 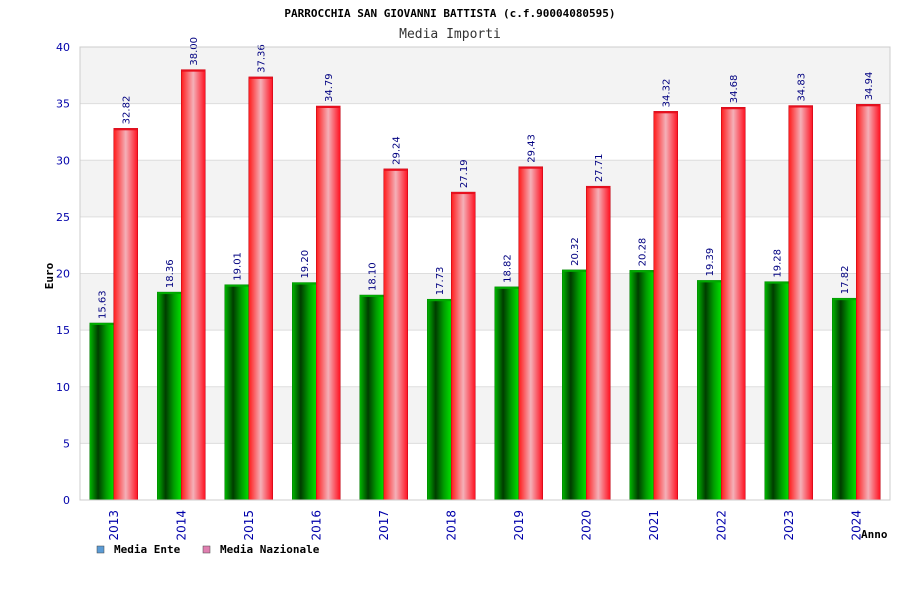 What do you see at coordinates (270, 549) in the screenshot?
I see `legend-label-media-nazionale: Media Nazionale` at bounding box center [270, 549].